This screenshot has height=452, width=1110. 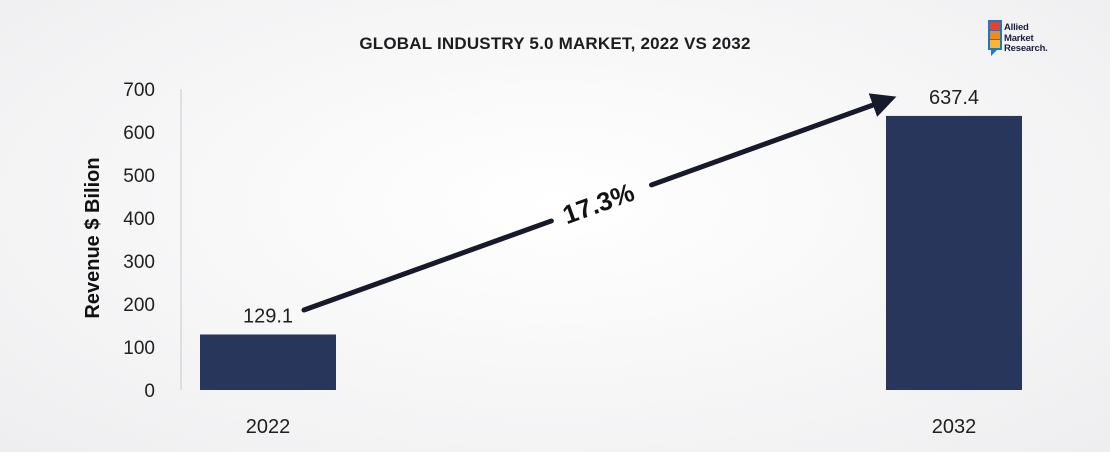 I want to click on logo-line-3: Research., so click(x=1026, y=48).